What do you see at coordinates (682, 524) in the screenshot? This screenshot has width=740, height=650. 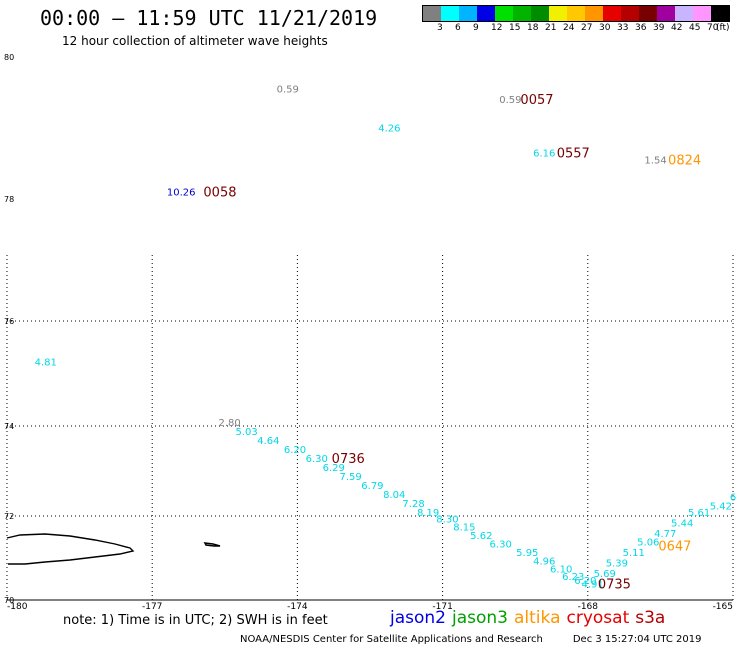 I see `wave-height-value: 5.44` at bounding box center [682, 524].